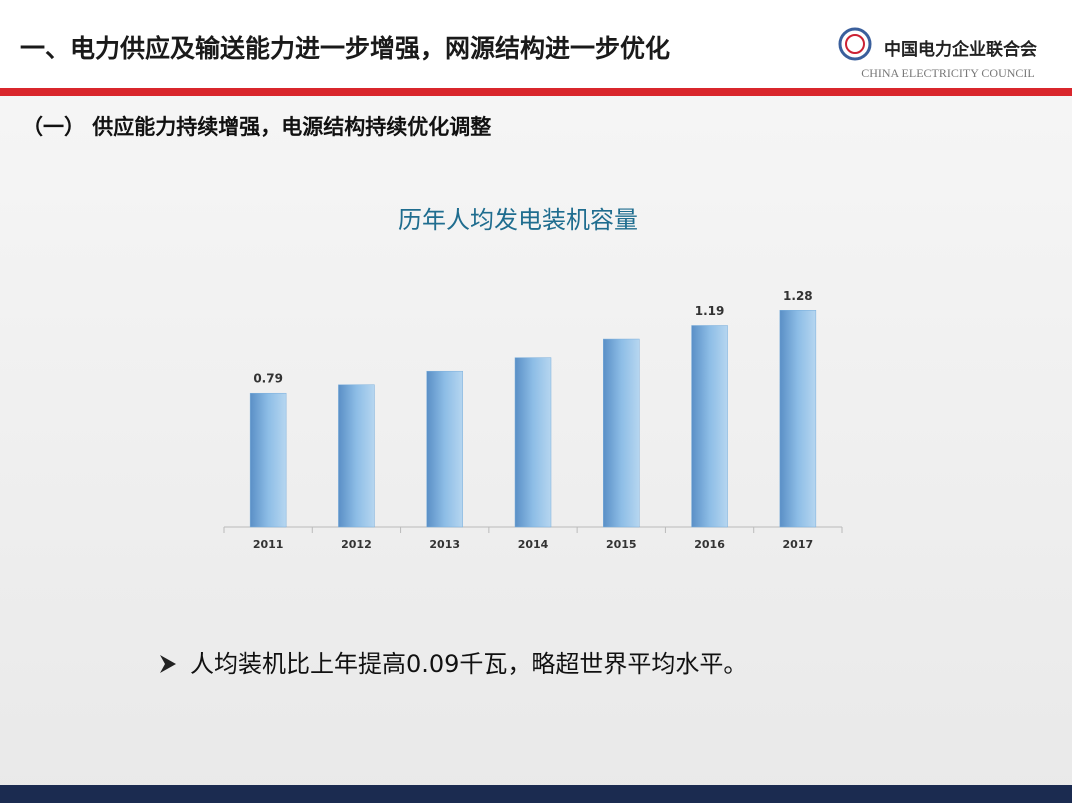 The image size is (1072, 803). Describe the element at coordinates (444, 544) in the screenshot. I see `x-tick-label: 2013` at that location.